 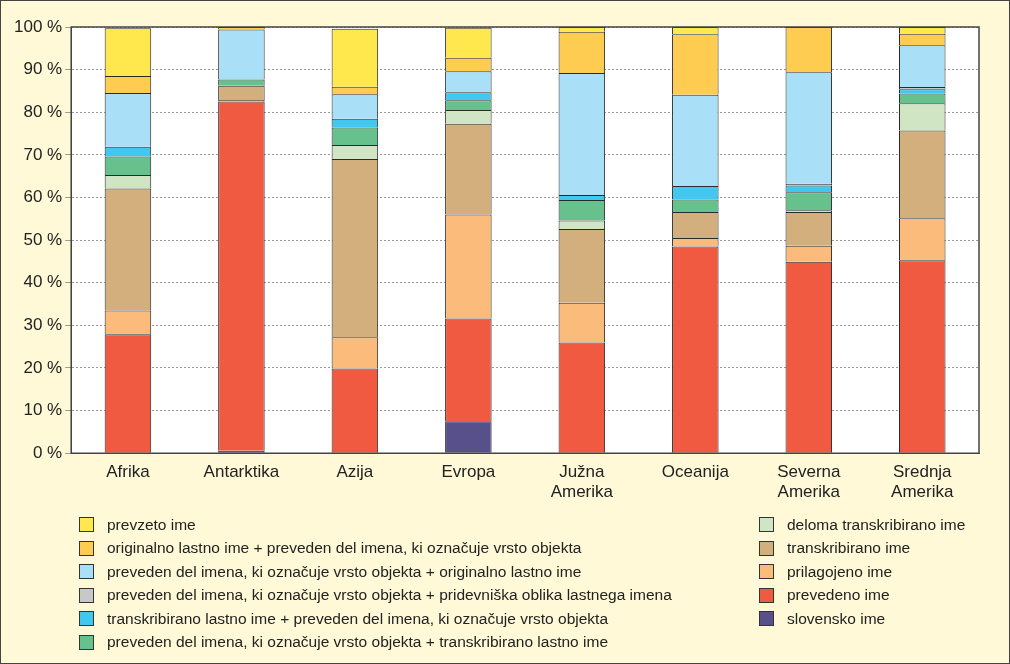 What do you see at coordinates (344, 571) in the screenshot?
I see `legend-label: preveden del imena, ki označuje vrsto objekta + originalno lastno ime` at bounding box center [344, 571].